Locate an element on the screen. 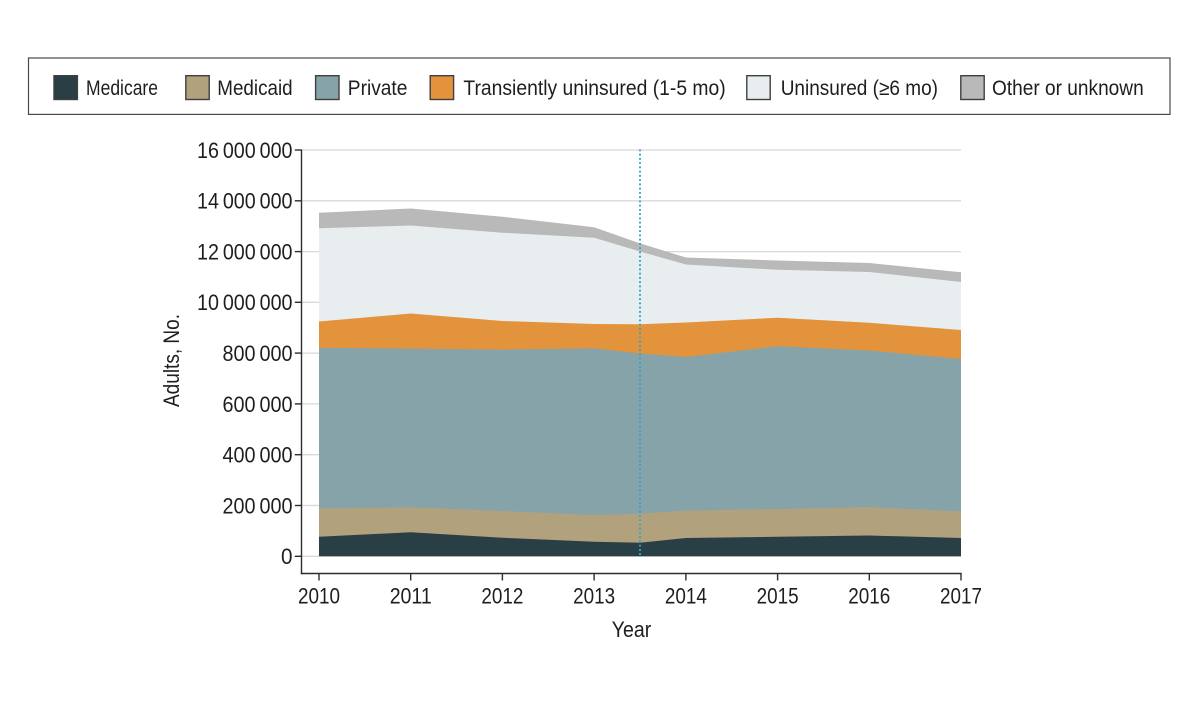 The image size is (1200, 701). svg-text: Medicaid is located at coordinates (254, 88).